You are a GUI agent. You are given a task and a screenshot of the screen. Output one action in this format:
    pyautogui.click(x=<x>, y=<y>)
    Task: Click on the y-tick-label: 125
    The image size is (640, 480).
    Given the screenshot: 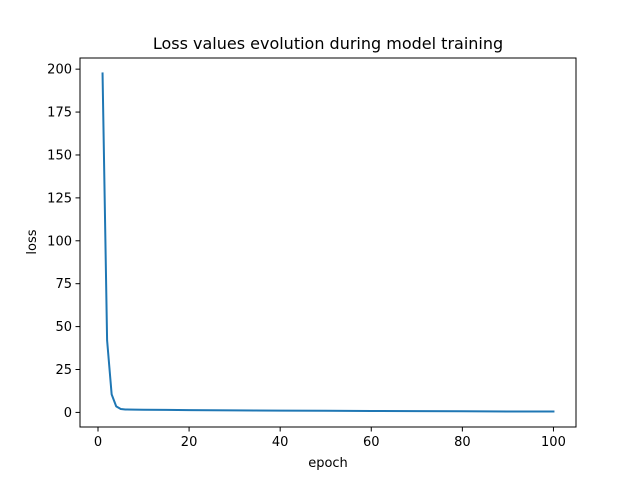 What is the action you would take?
    pyautogui.click(x=59, y=198)
    